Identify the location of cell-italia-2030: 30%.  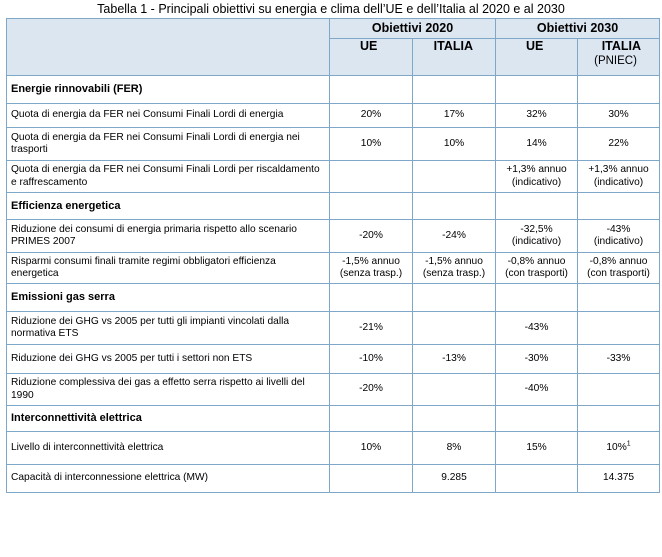
(619, 115).